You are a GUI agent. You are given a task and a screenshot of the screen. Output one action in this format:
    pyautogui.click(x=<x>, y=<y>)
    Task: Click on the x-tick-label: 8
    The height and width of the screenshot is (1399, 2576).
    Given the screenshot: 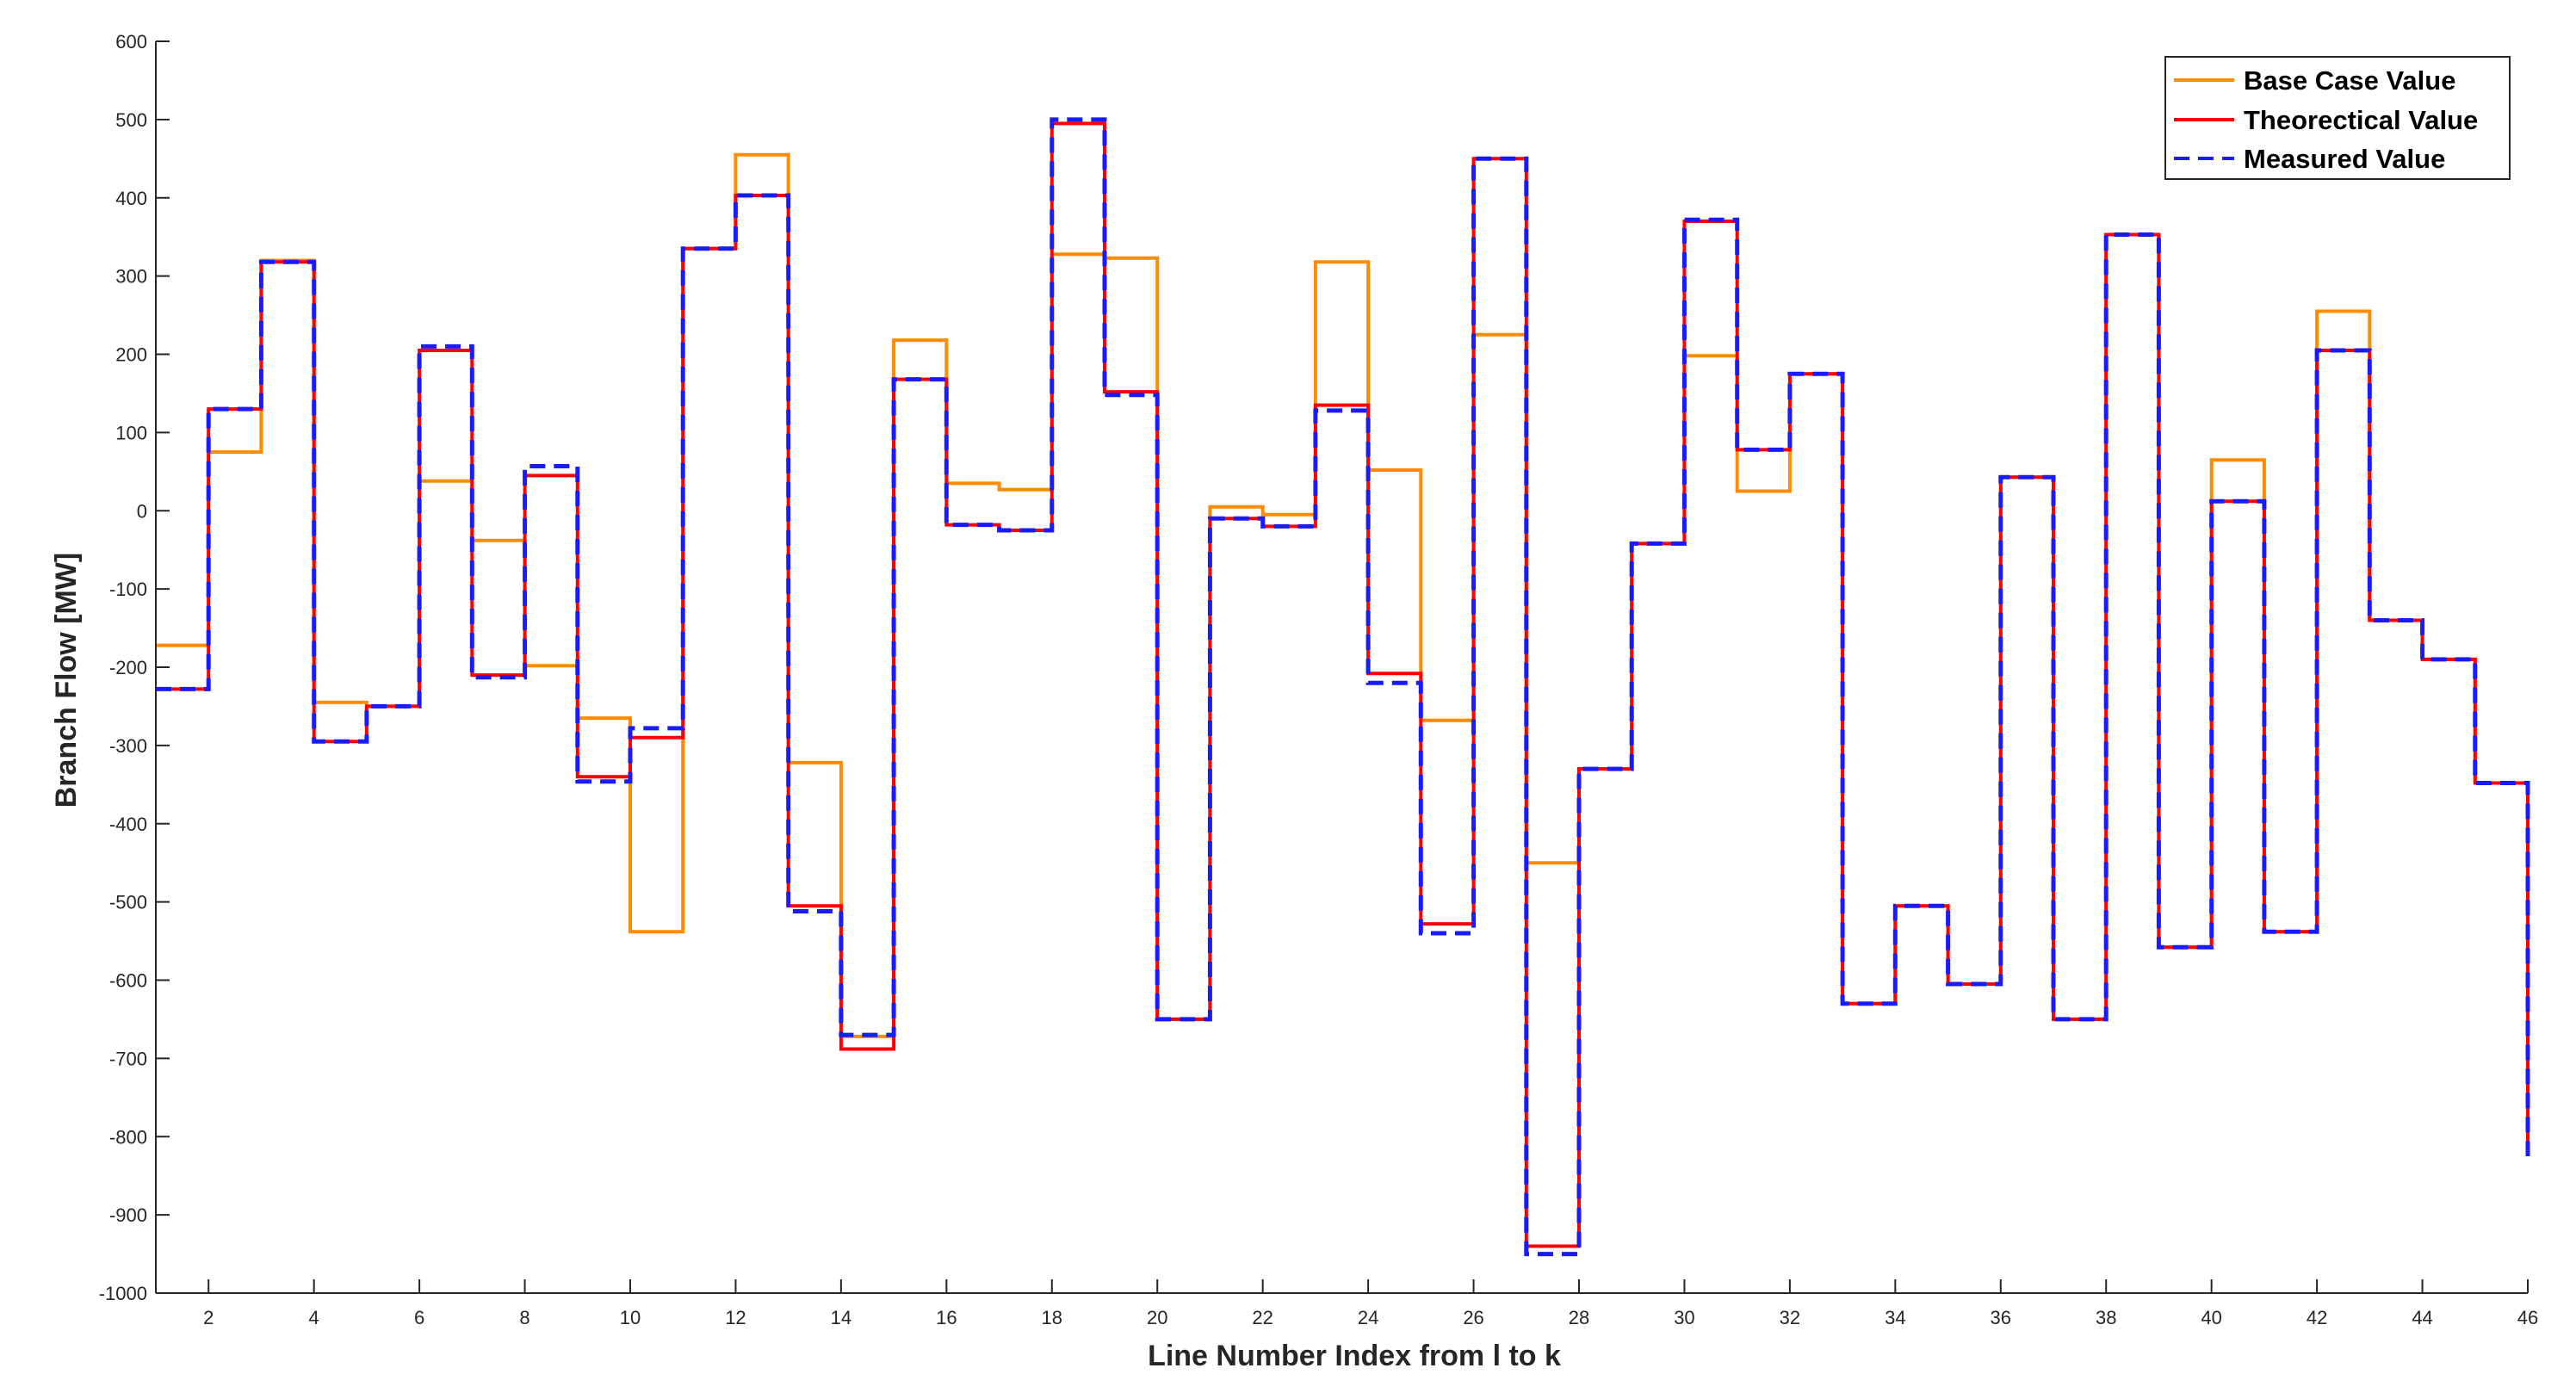 What is the action you would take?
    pyautogui.click(x=524, y=1317)
    